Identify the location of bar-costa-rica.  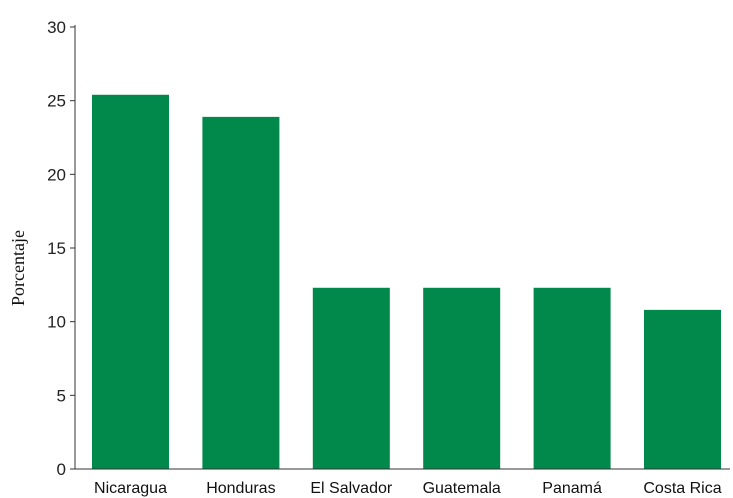
(682, 389).